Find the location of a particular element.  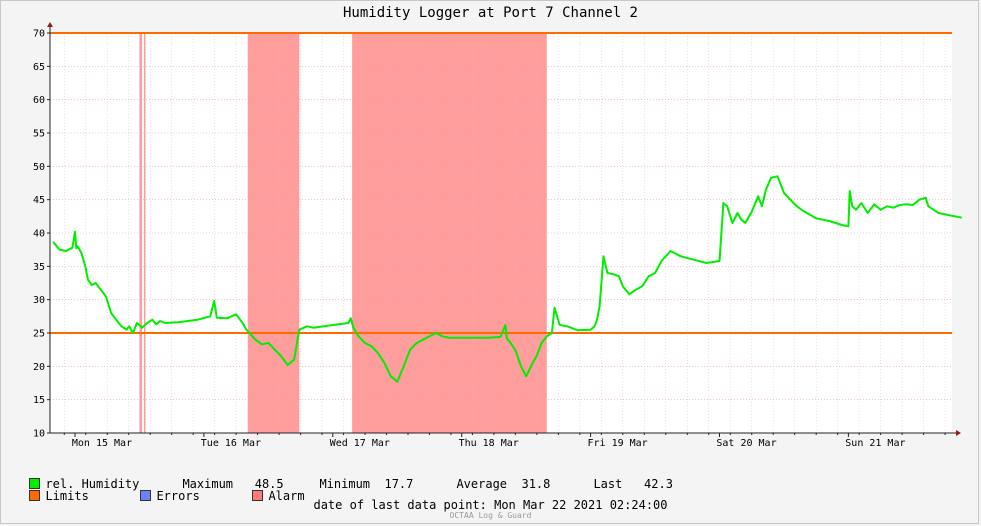

y-axis-arrow is located at coordinates (50, 24).